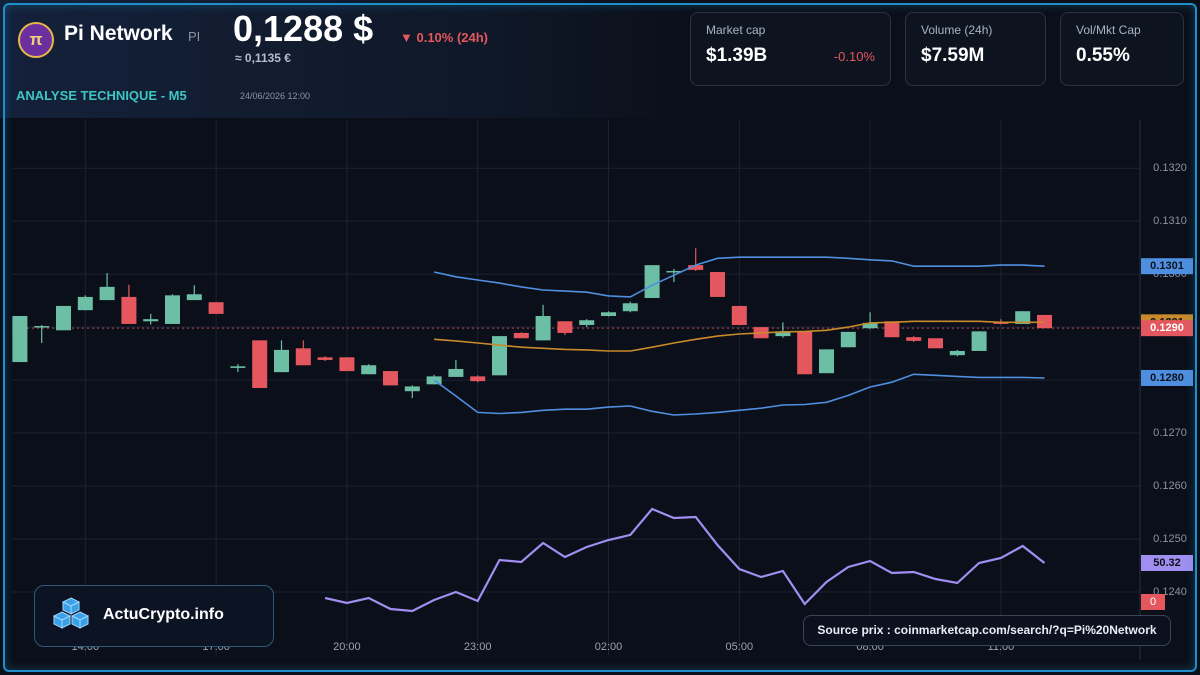 This screenshot has width=1200, height=675. Describe the element at coordinates (957, 30) in the screenshot. I see `stat-label: Volume (24h)` at that location.